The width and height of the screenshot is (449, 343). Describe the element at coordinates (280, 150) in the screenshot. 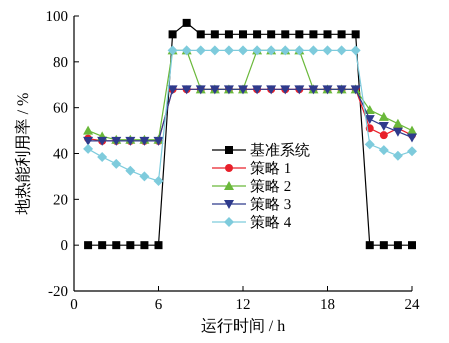

I see `legend-label: 基准系统` at that location.